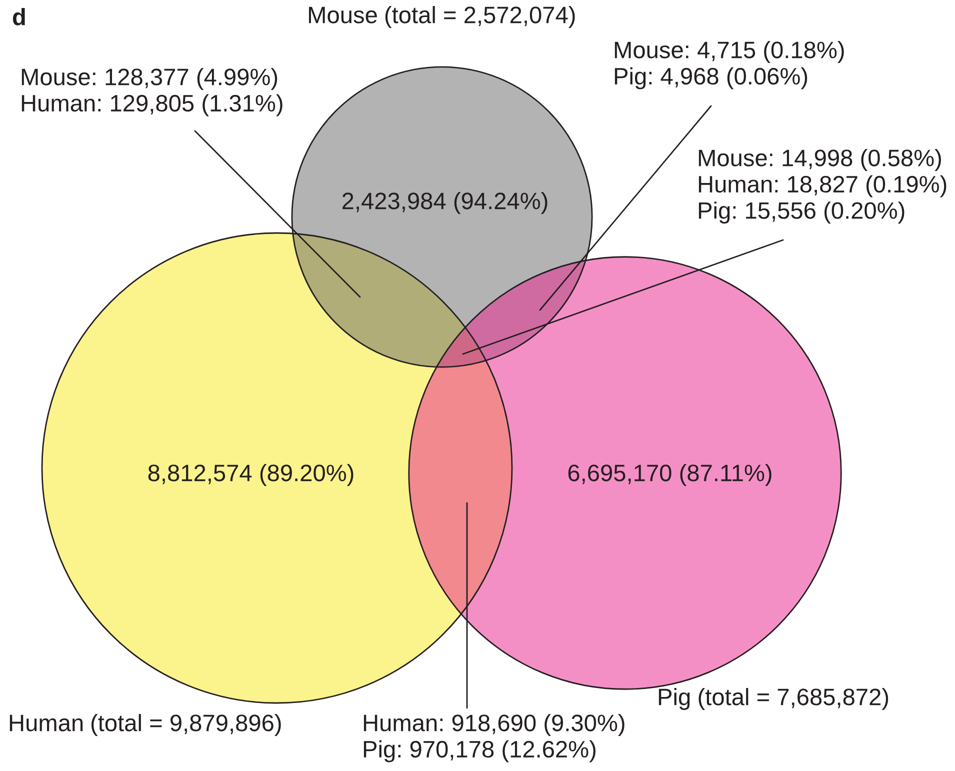 The height and width of the screenshot is (771, 955). I want to click on text: Mouse: 4,715 (0.18%) Pig: 4,968 (0.06%), so click(729, 65).